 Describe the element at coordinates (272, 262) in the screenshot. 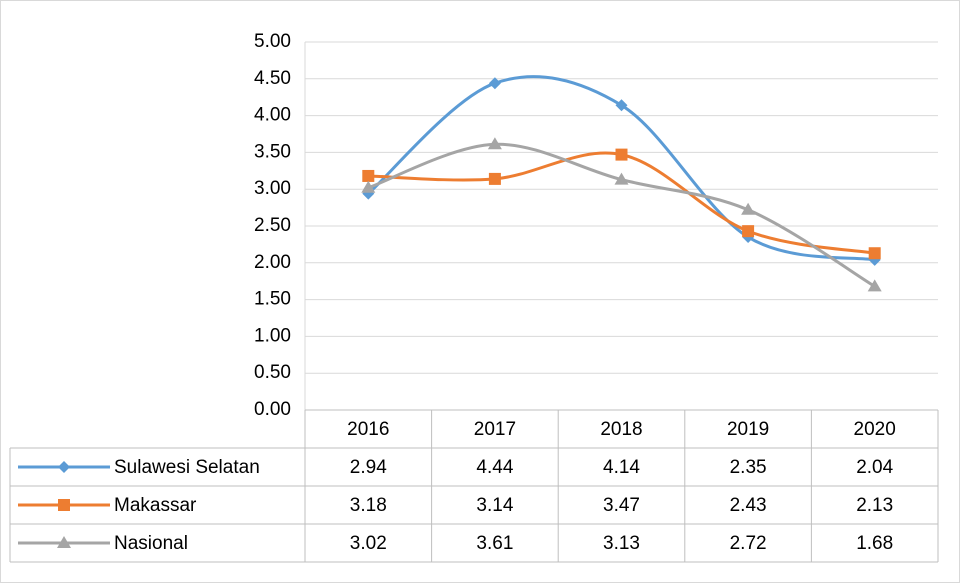

I see `y-tick-label: 2.00` at that location.